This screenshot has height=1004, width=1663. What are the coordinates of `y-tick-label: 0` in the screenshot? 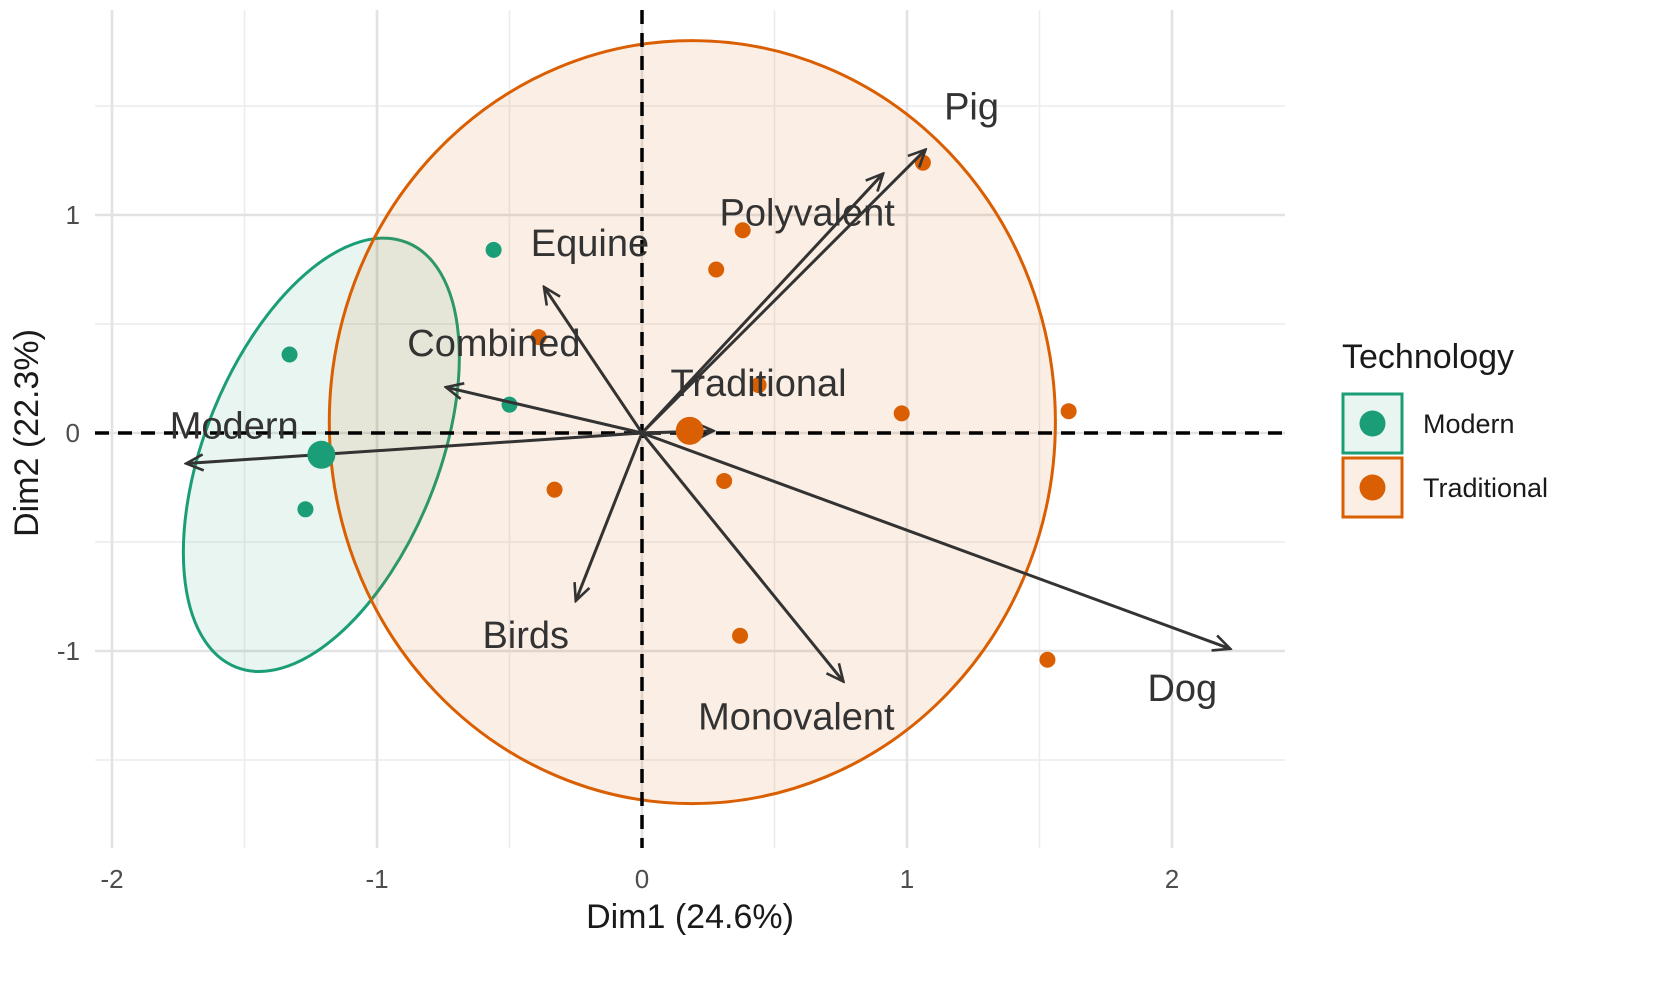 It's located at (73, 433).